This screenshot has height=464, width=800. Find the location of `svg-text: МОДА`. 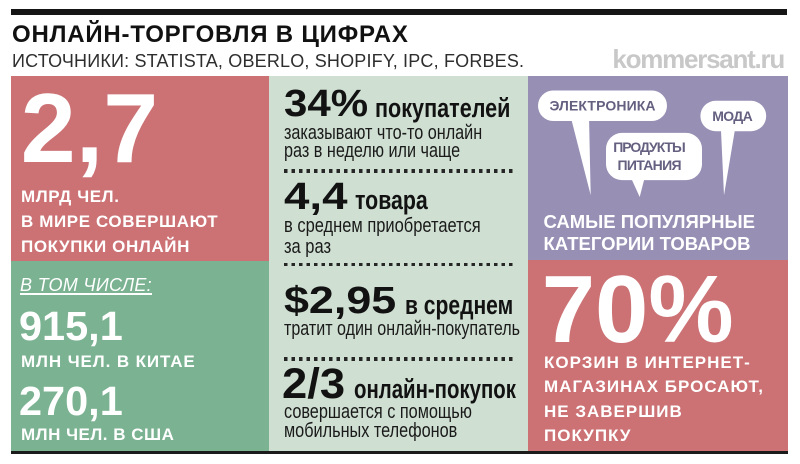

svg-text: МОДА is located at coordinates (732, 116).